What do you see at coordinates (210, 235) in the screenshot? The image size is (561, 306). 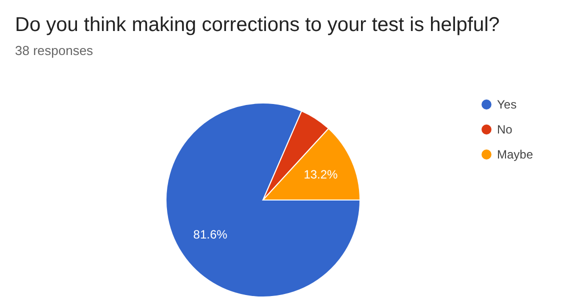 I see `data-label: 81.6%` at bounding box center [210, 235].